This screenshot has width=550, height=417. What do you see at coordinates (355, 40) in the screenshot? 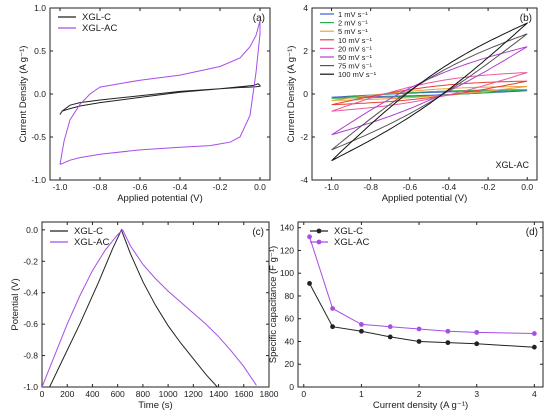
I see `legend-label: 10 mV s⁻¹` at bounding box center [355, 40].